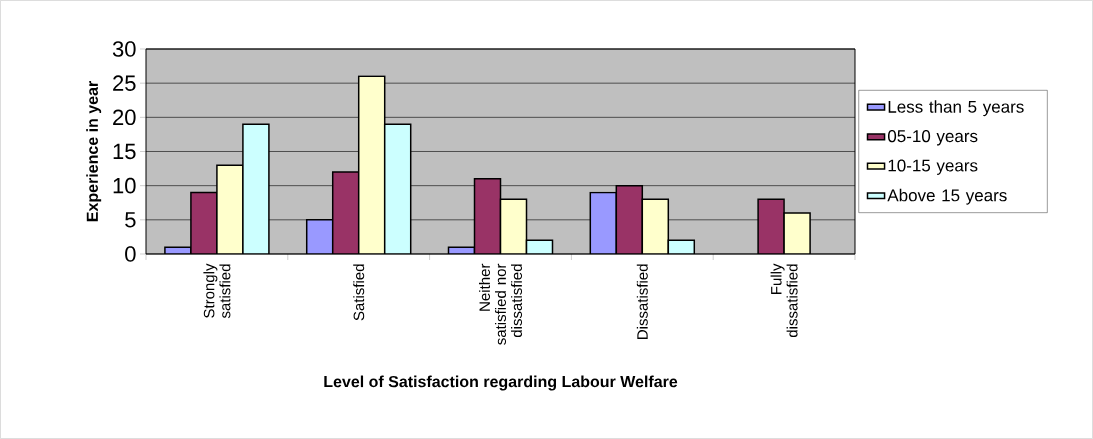  I want to click on x-tick-label: Satisfied, so click(359, 292).